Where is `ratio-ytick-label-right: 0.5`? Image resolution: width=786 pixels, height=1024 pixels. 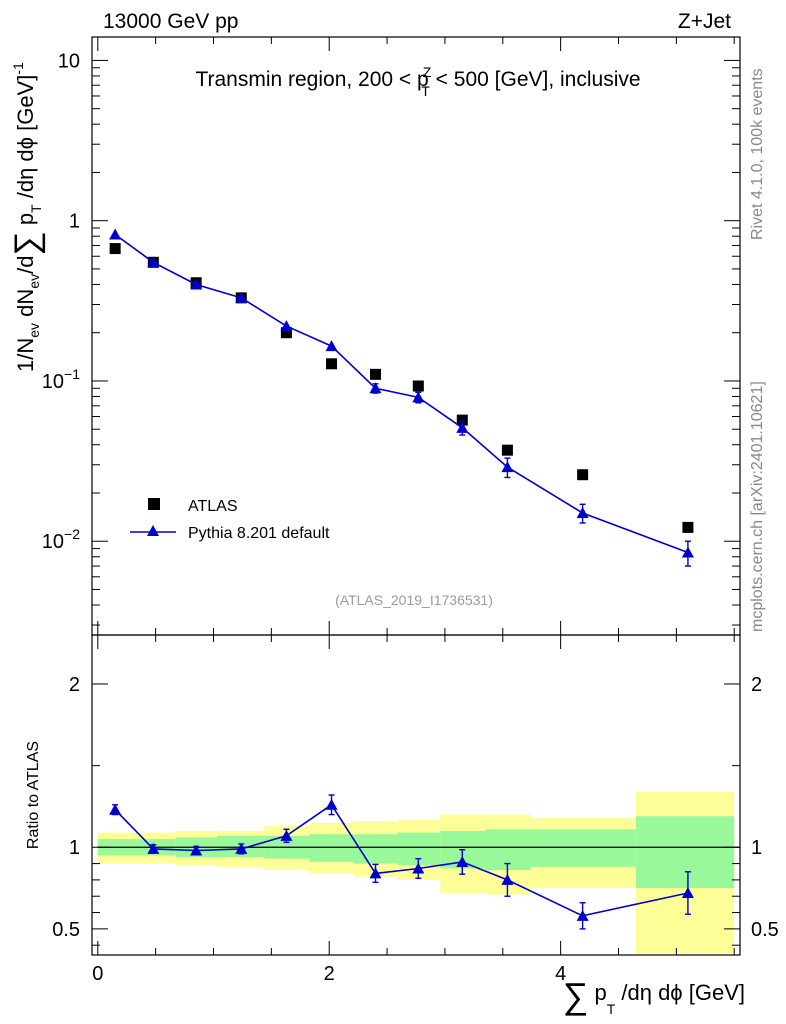
ratio-ytick-label-right: 0.5 is located at coordinates (765, 930).